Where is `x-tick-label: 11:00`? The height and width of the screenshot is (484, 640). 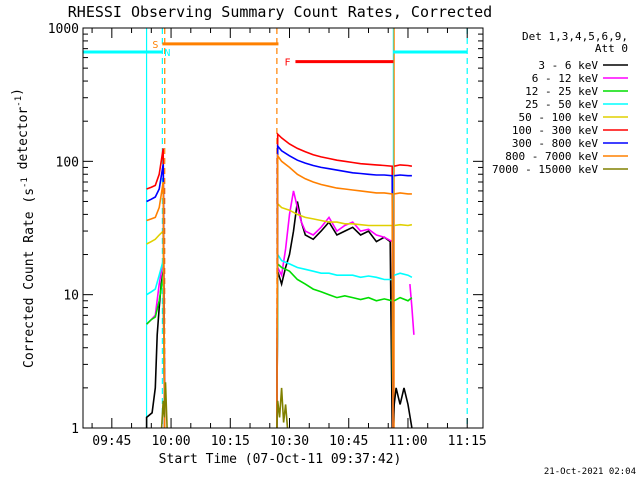 x-tick-label: 11:00 is located at coordinates (407, 441).